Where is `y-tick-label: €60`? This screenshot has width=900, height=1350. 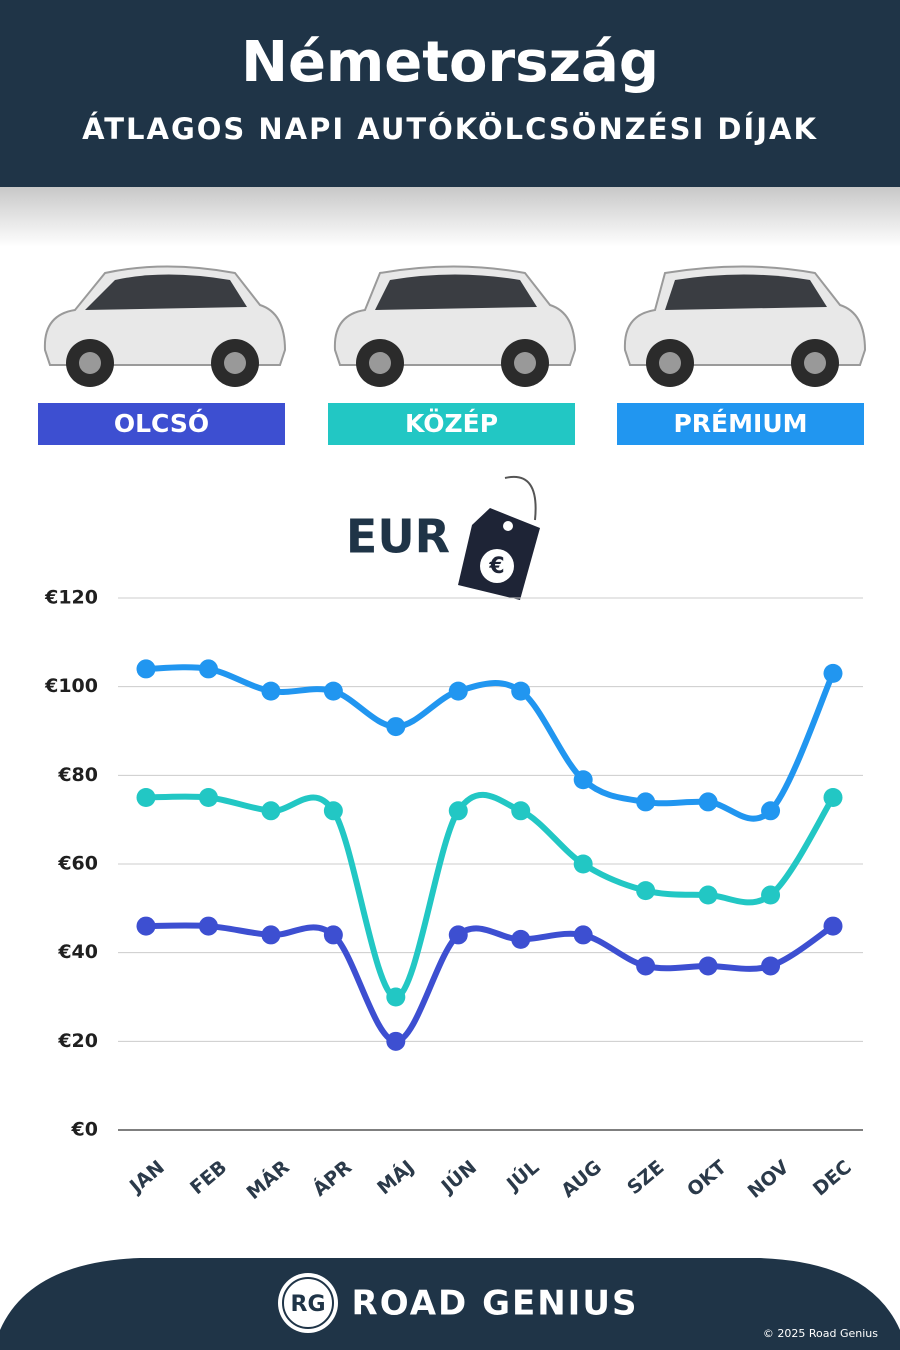
y-tick-label: €60 is located at coordinates (77, 864).